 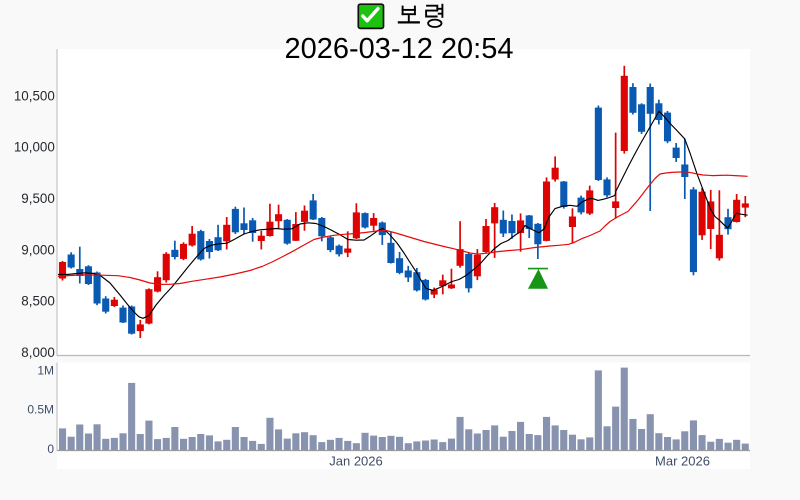 I want to click on svg-text: 8,500, so click(x=38, y=301).